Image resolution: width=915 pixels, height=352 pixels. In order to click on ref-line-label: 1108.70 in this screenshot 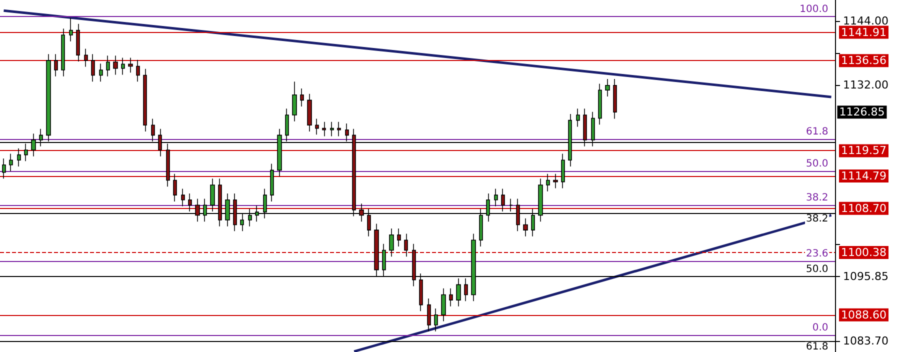, I will do `click(863, 208)`.